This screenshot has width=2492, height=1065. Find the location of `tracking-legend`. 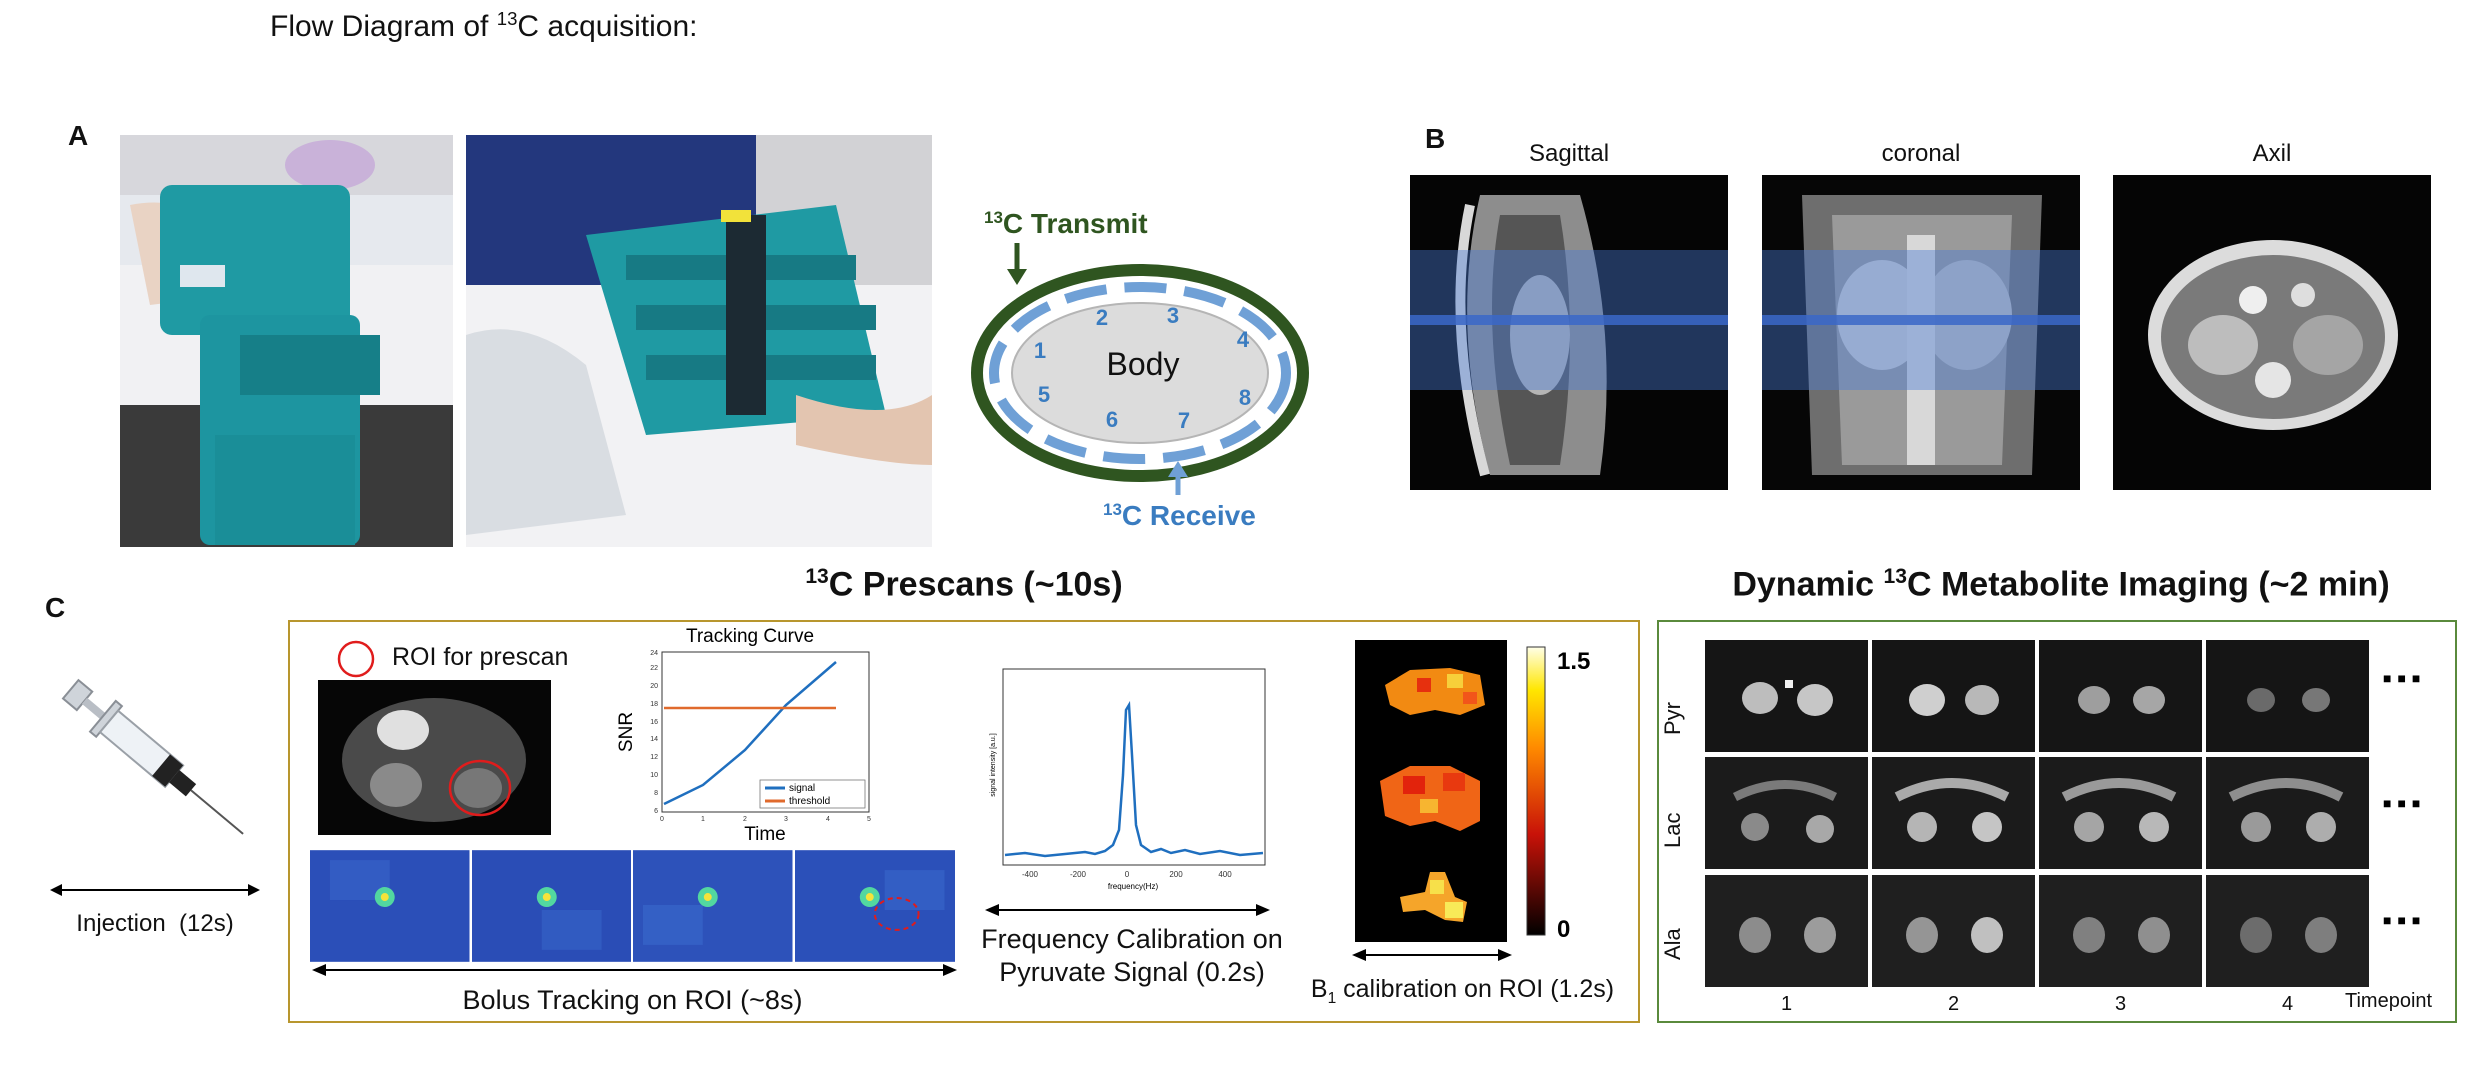

tracking-legend is located at coordinates (812, 794).